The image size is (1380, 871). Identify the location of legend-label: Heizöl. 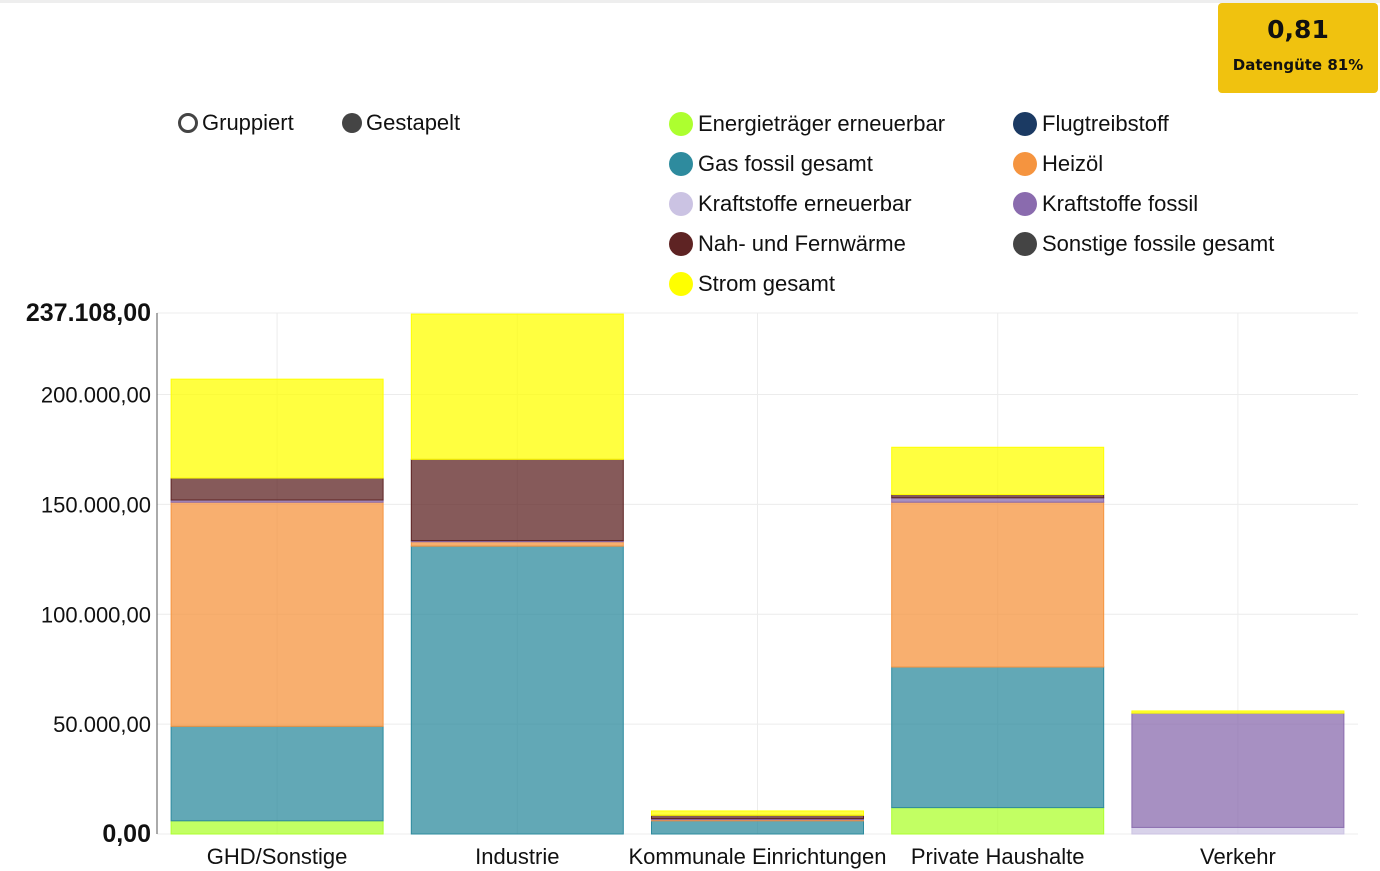
(1073, 163).